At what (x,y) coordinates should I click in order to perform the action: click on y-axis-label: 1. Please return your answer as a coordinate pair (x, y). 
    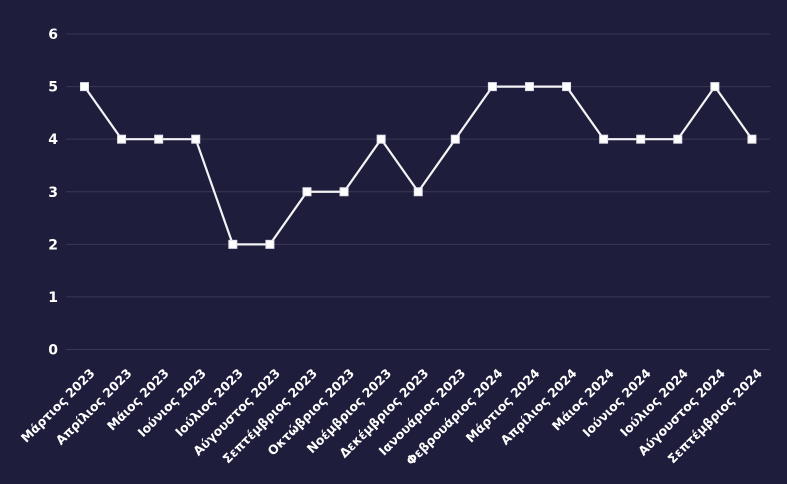
    Looking at the image, I should click on (53, 298).